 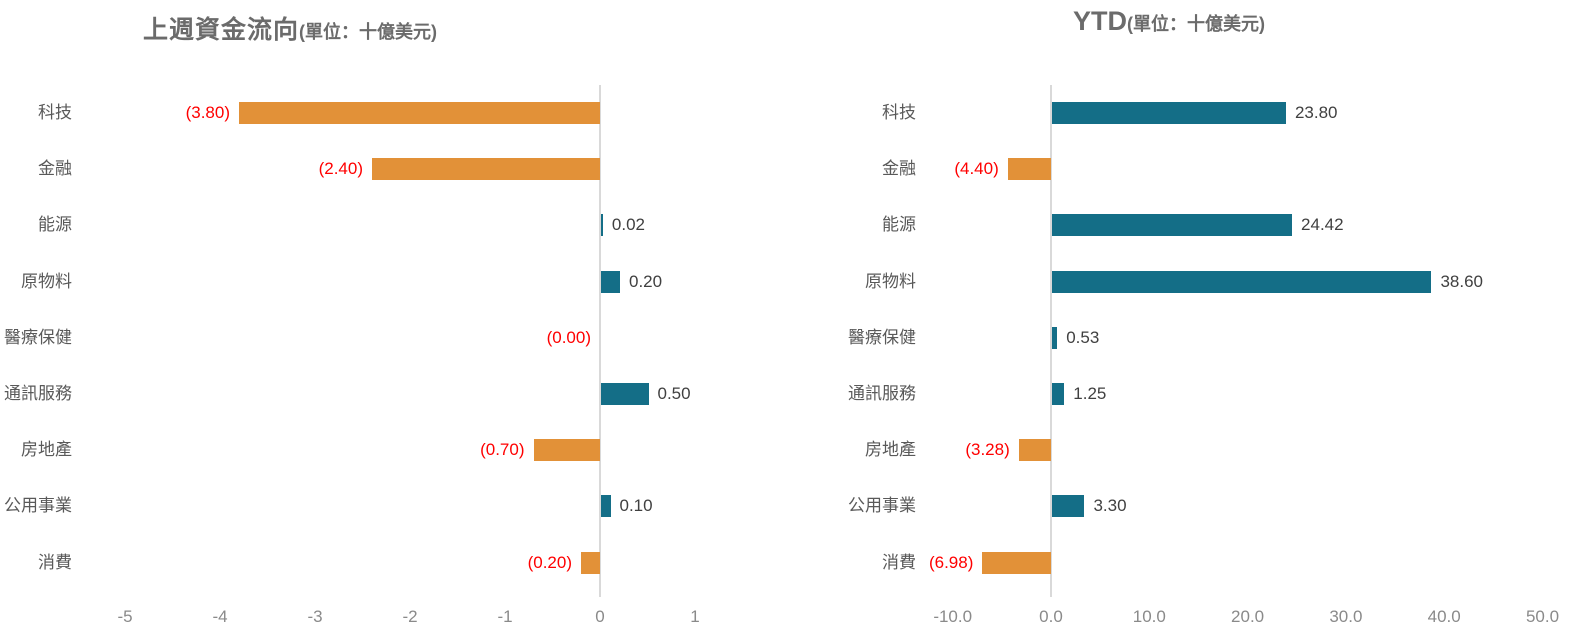 I want to click on x-axis-tick-label-20.0: 20.0, so click(x=1248, y=616).